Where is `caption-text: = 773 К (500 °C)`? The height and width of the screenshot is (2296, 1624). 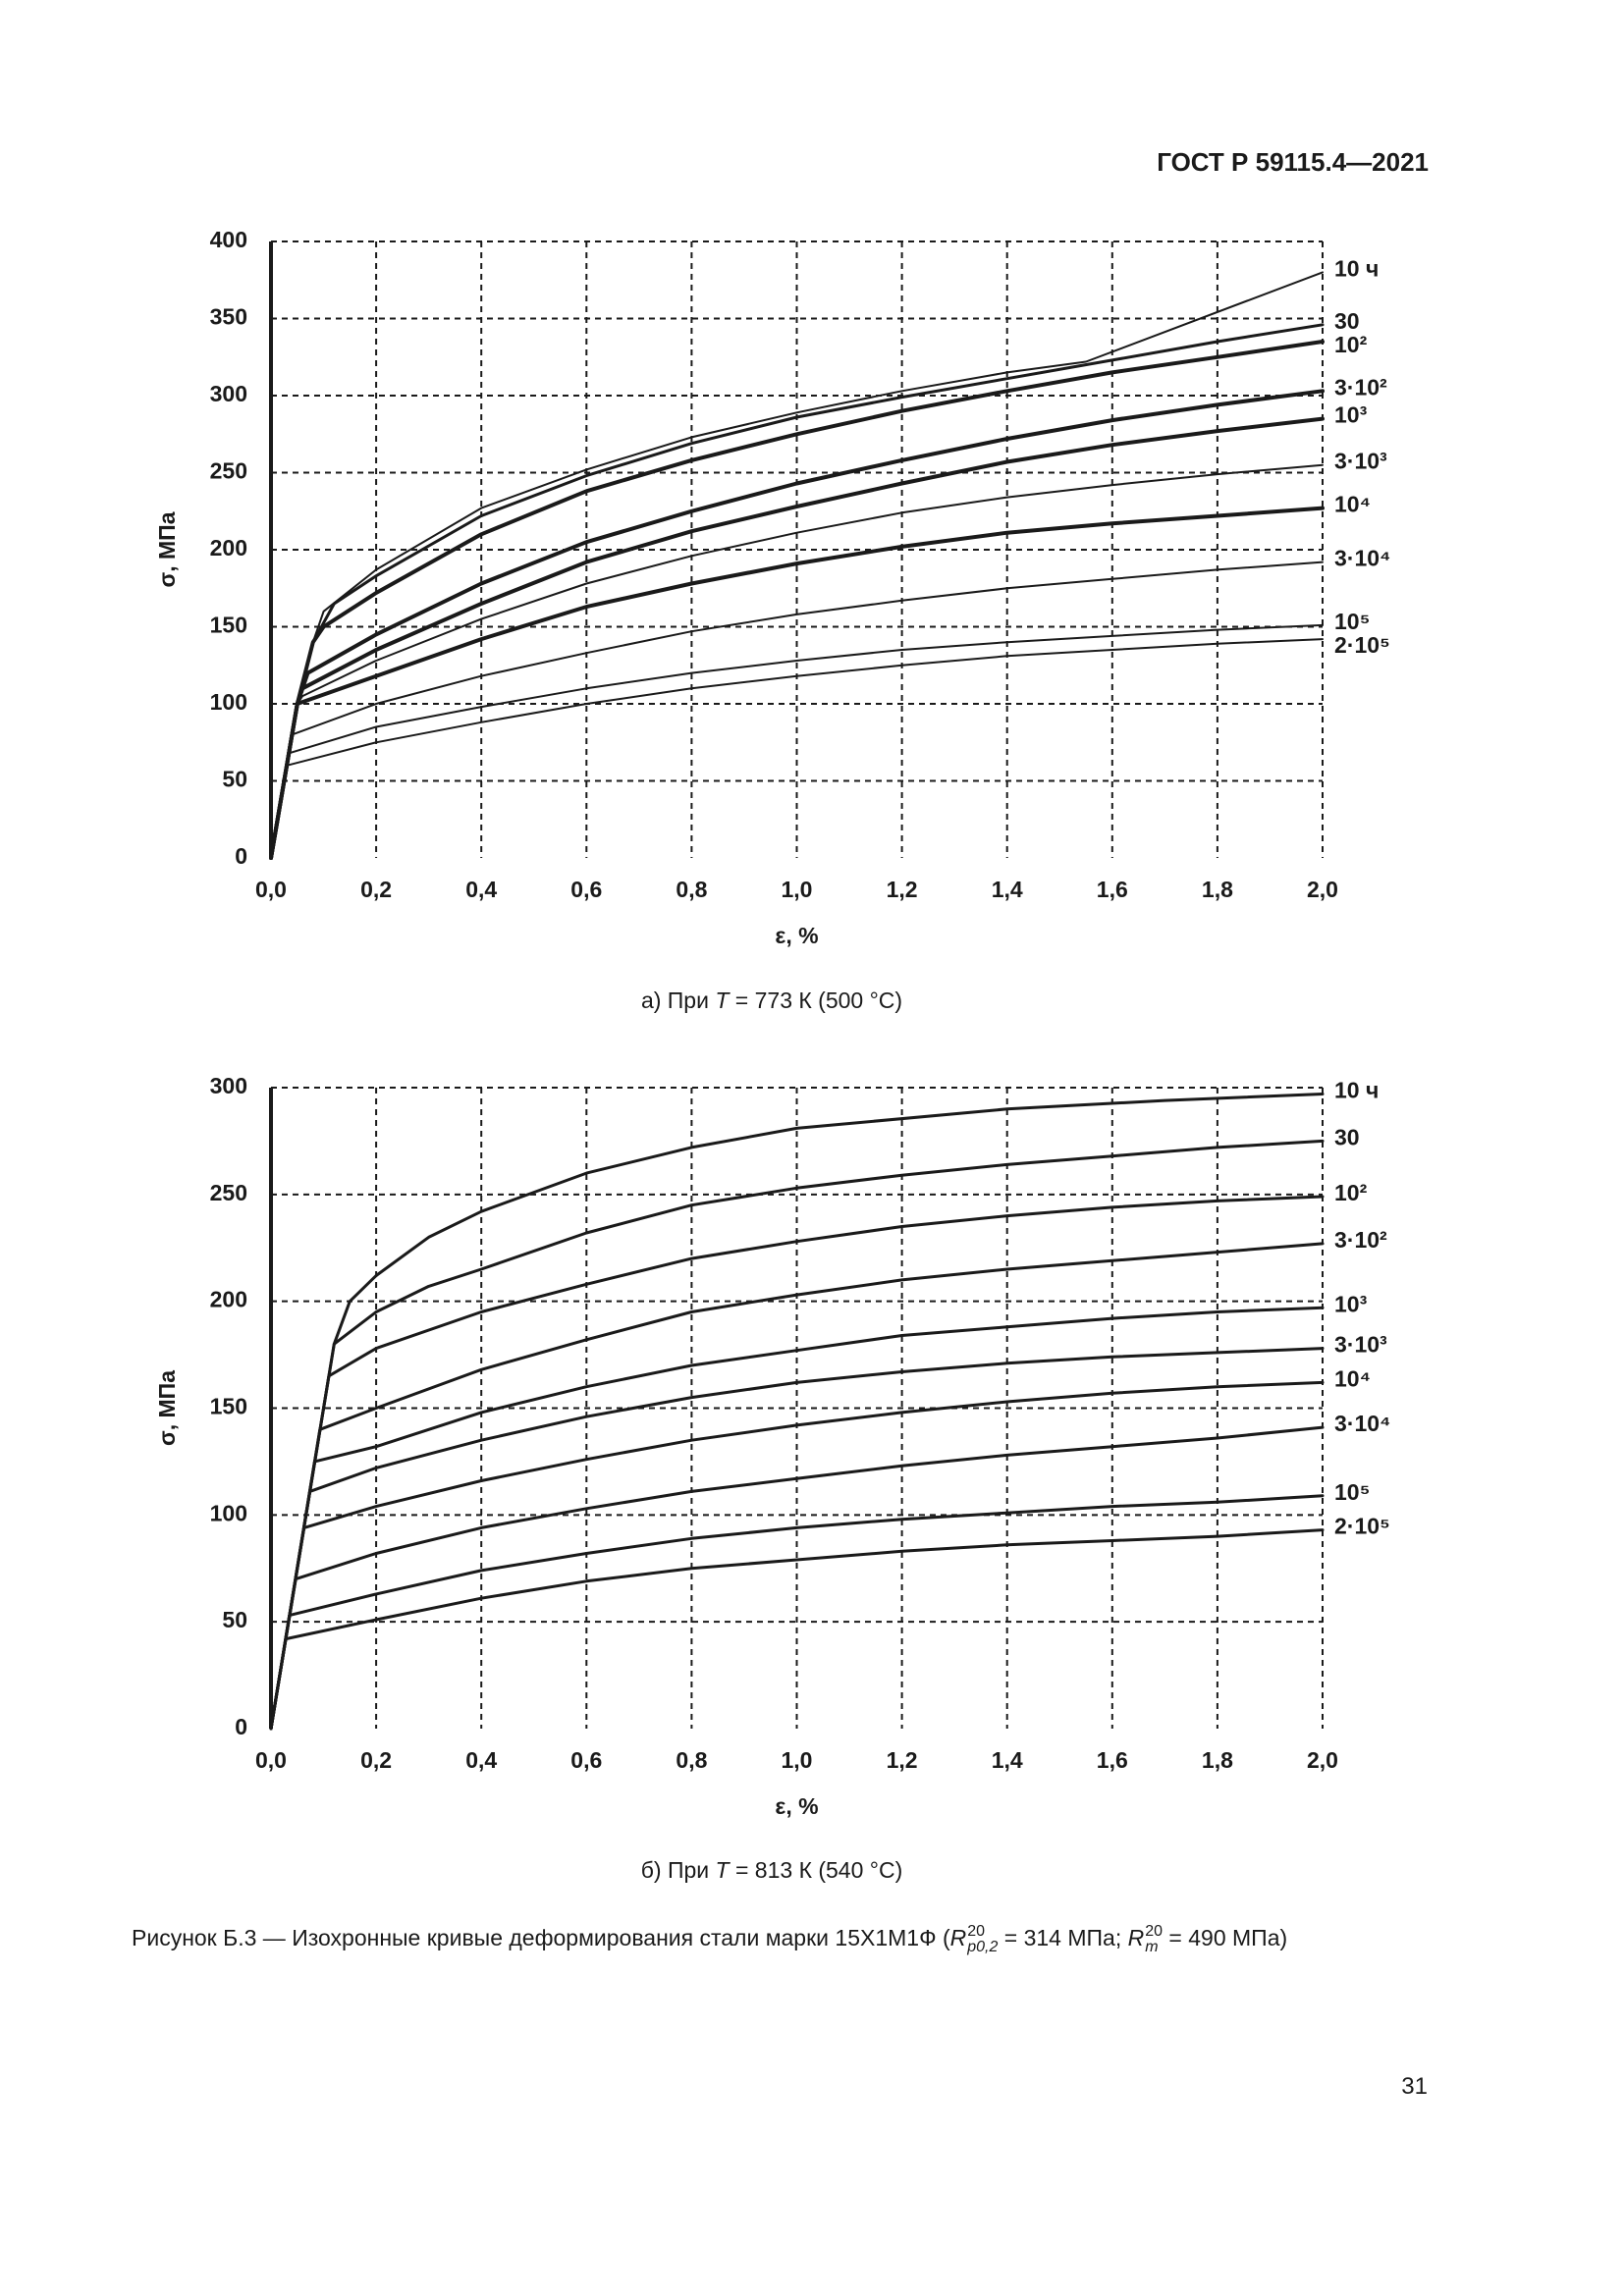 caption-text: = 773 К (500 °C) is located at coordinates (816, 1001).